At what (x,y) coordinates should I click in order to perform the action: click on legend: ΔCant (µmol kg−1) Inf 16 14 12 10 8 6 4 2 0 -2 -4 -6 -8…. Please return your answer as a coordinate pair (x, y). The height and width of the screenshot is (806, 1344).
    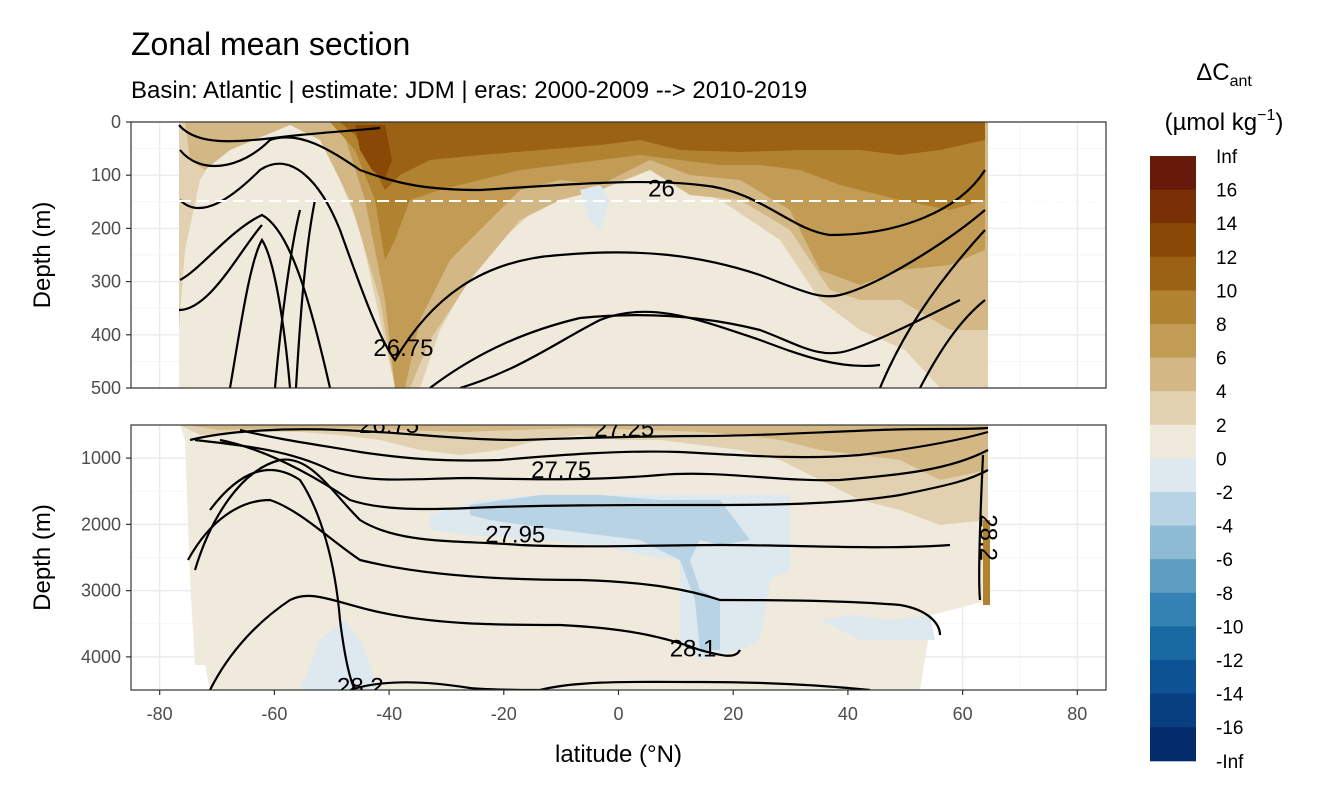
    Looking at the image, I should click on (1216, 416).